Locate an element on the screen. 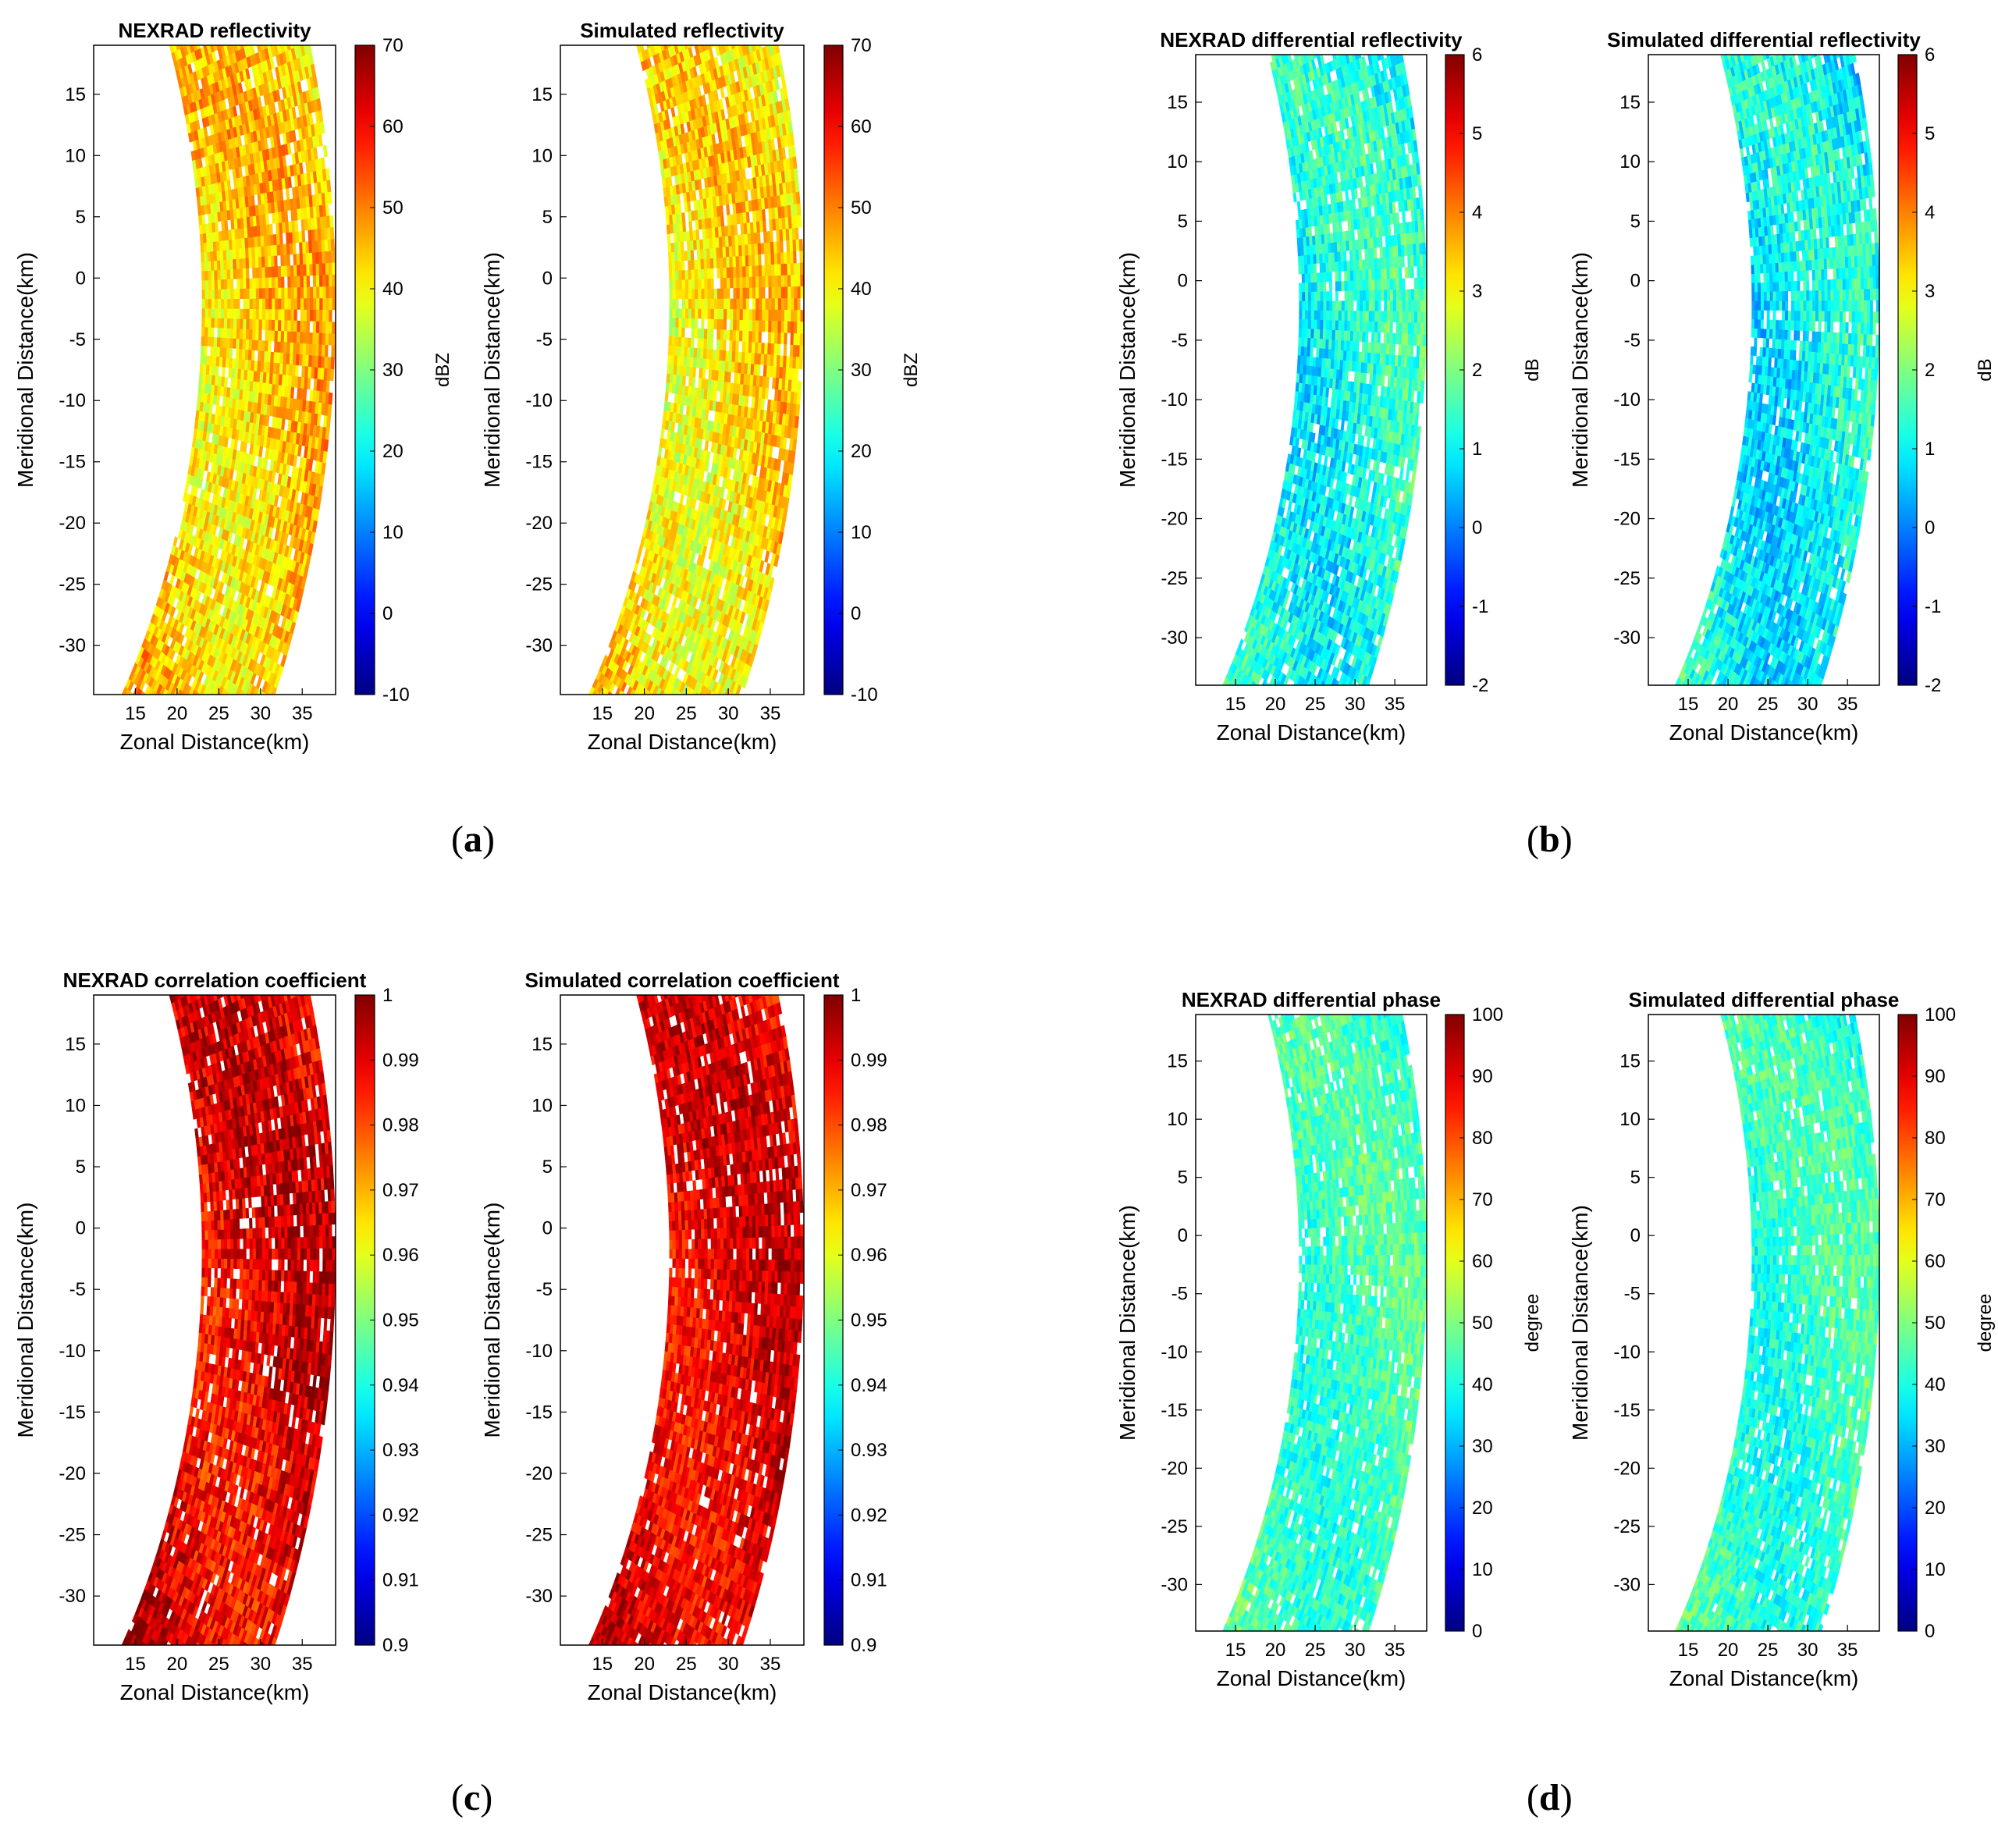 The image size is (1998, 1848). colorbar-label: degree is located at coordinates (1532, 1323).